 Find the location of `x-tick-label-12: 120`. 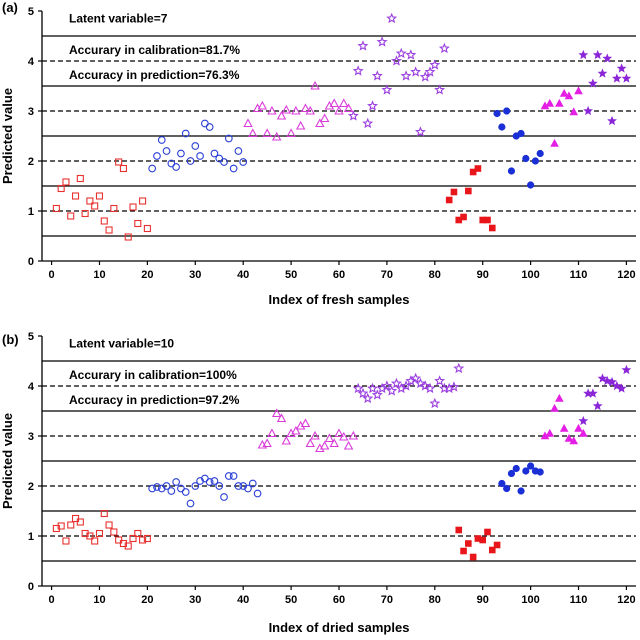

x-tick-label-12: 120 is located at coordinates (626, 275).